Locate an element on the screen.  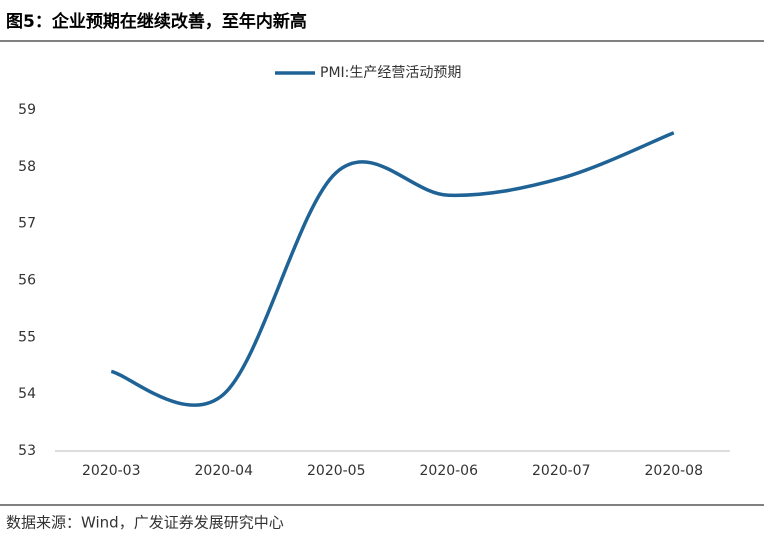
x-tick-label: 2020-05 is located at coordinates (336, 471).